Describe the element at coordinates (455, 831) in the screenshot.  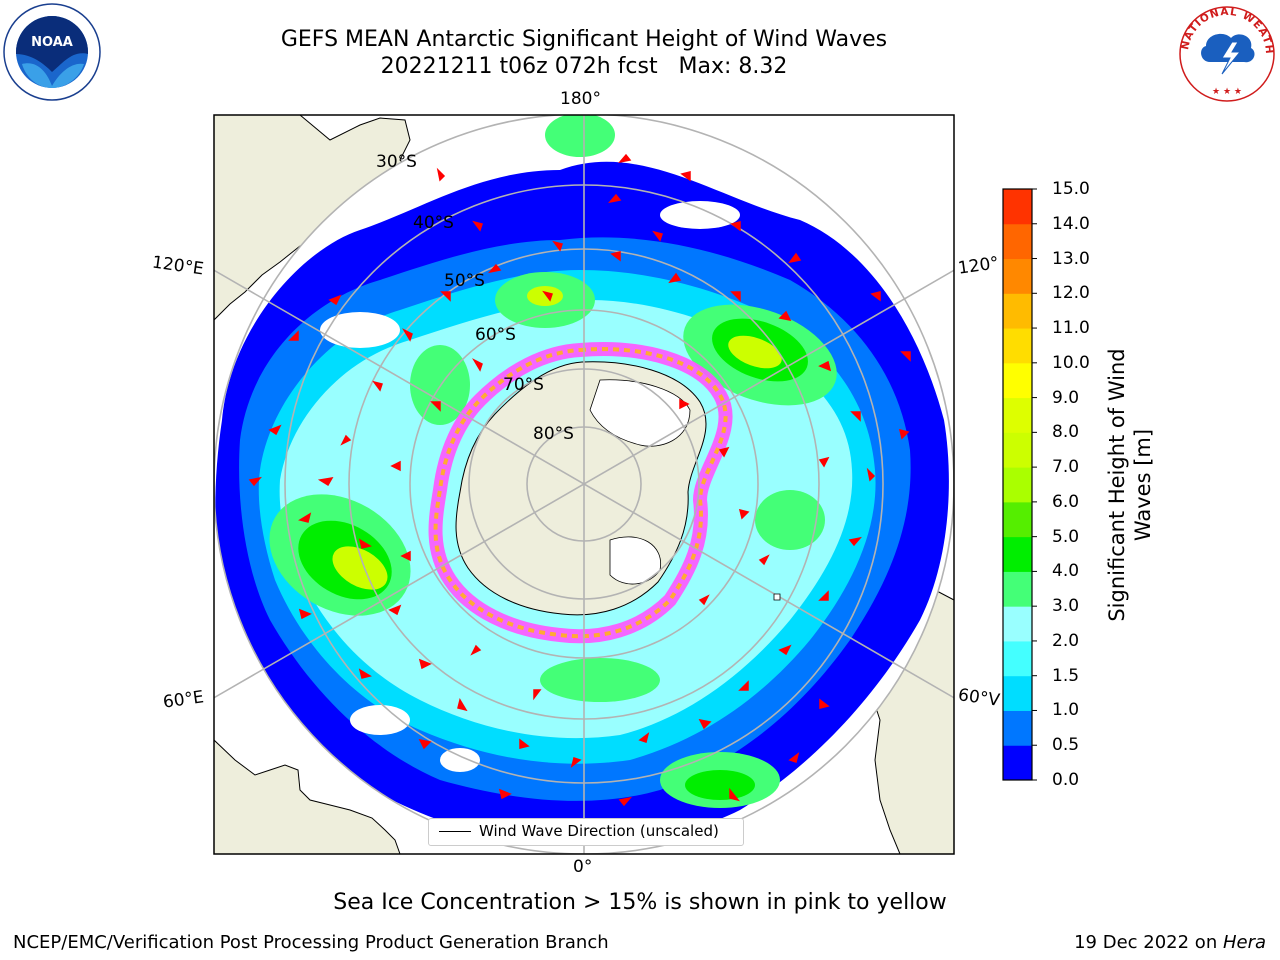
I see `legend-line-swatch` at that location.